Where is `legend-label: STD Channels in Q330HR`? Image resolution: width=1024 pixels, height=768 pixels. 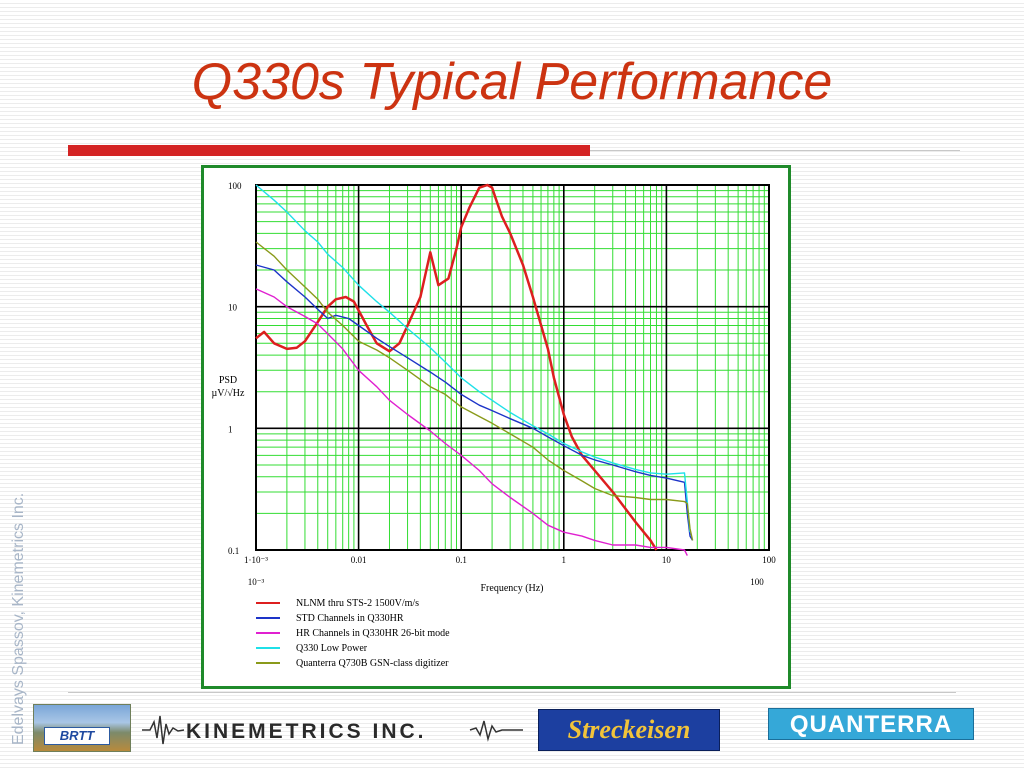 legend-label: STD Channels in Q330HR is located at coordinates (350, 618).